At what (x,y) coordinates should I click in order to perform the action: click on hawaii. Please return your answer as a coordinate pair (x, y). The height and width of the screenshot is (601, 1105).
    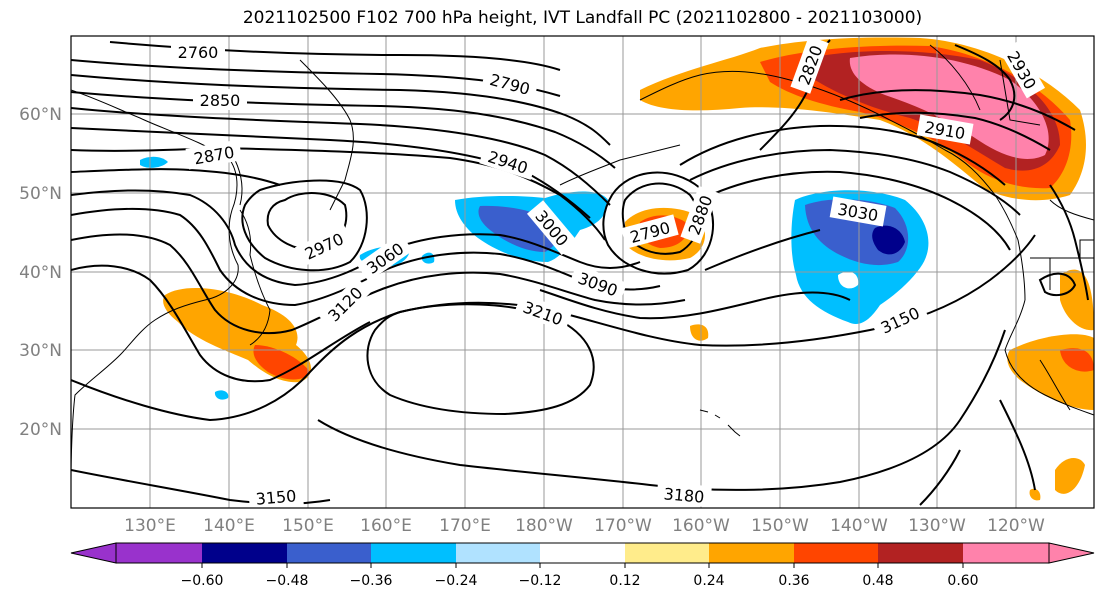
    Looking at the image, I should click on (720, 423).